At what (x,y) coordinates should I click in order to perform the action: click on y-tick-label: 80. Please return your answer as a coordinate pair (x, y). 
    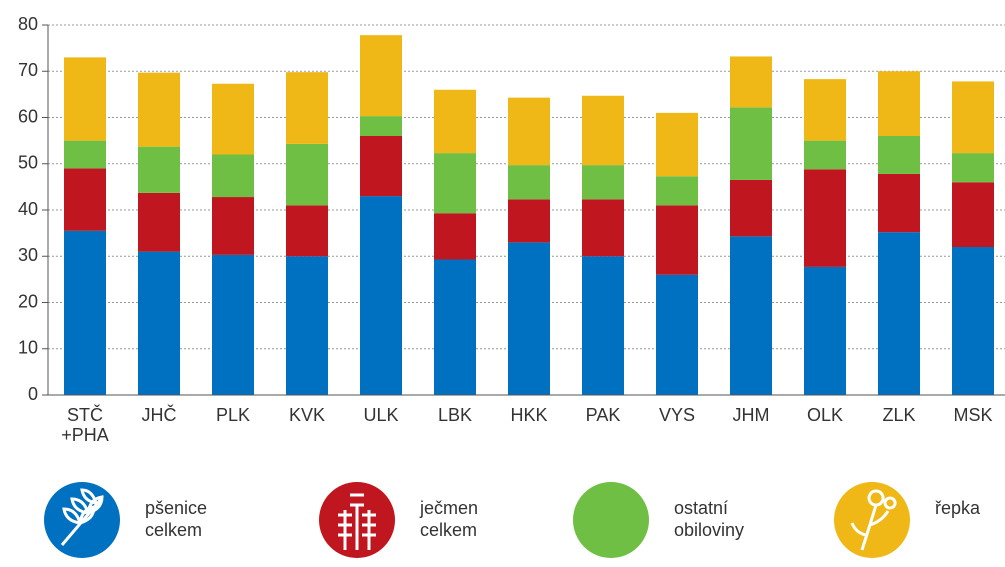
    Looking at the image, I should click on (28, 24).